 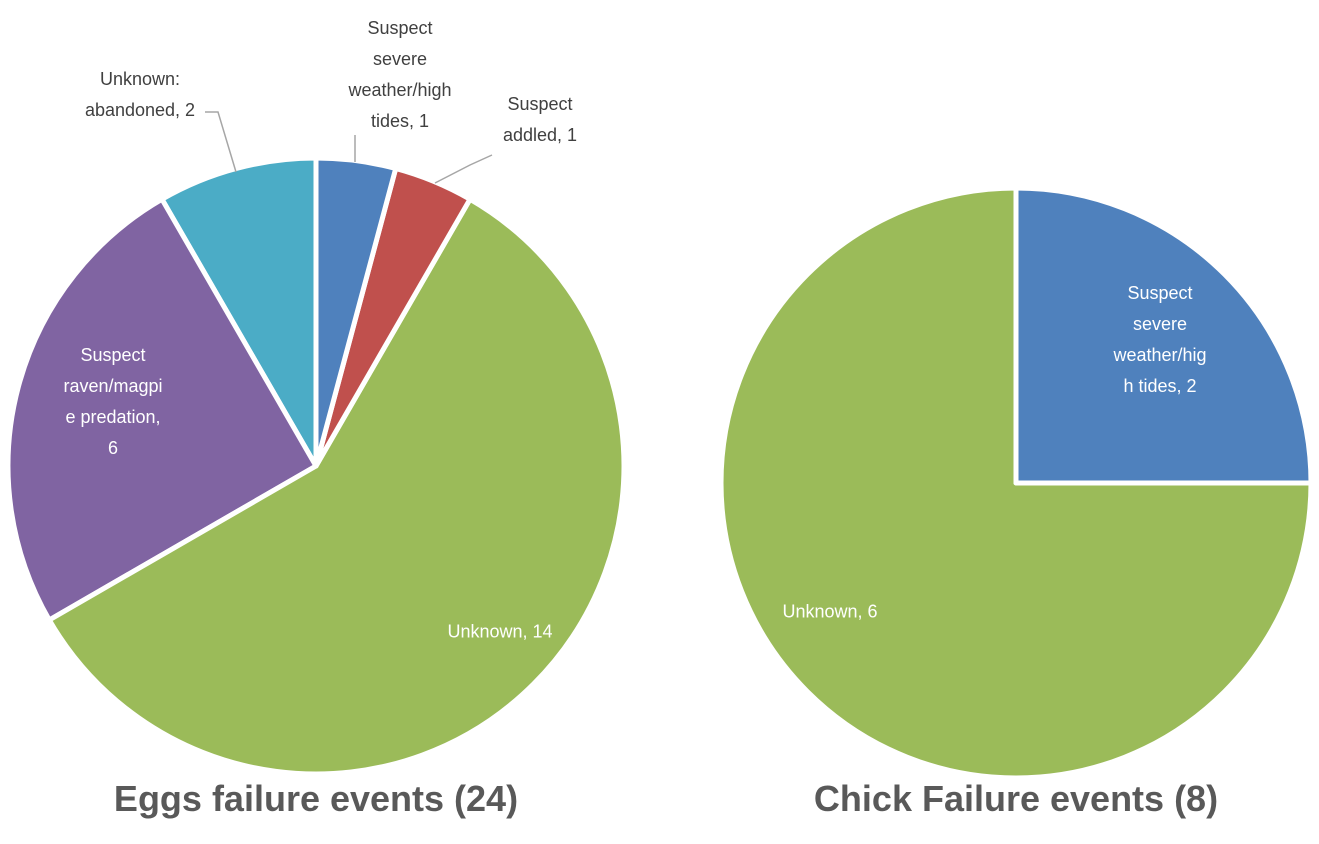 I want to click on chart-title: Eggs failure events (24), so click(x=316, y=798).